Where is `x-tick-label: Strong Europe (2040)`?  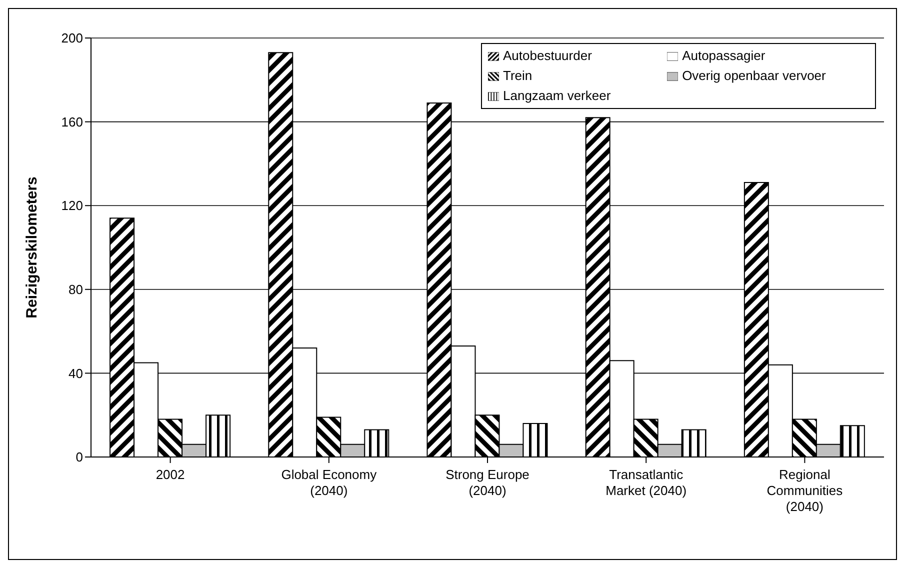
x-tick-label: Strong Europe (2040) is located at coordinates (488, 482).